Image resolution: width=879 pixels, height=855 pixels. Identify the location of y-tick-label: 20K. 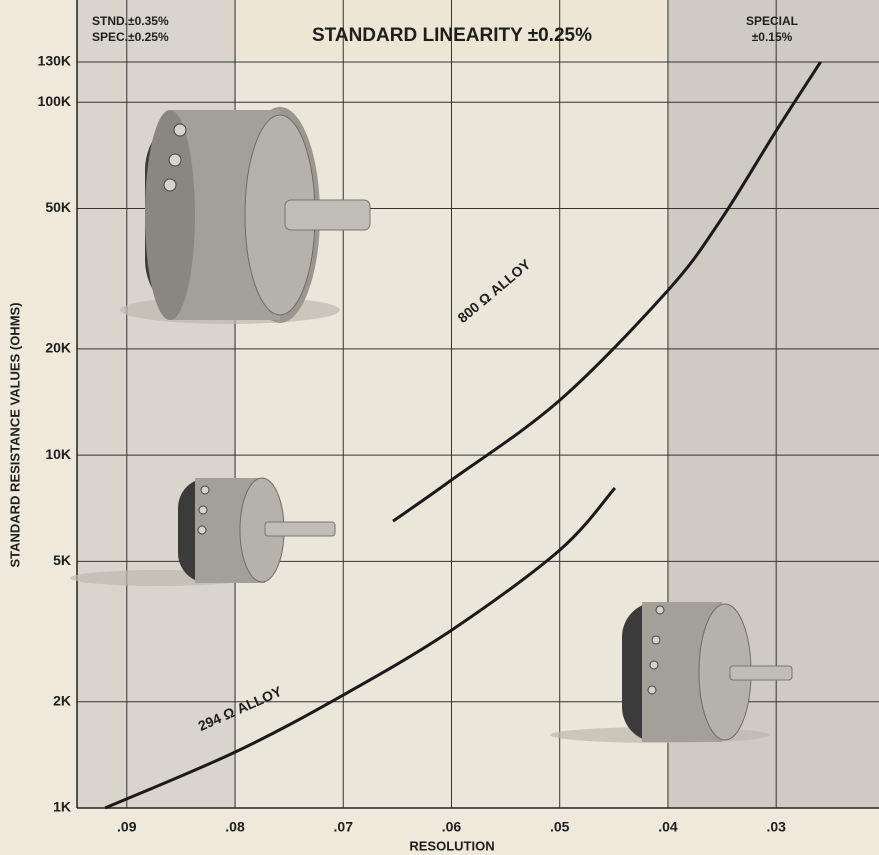
(58, 348).